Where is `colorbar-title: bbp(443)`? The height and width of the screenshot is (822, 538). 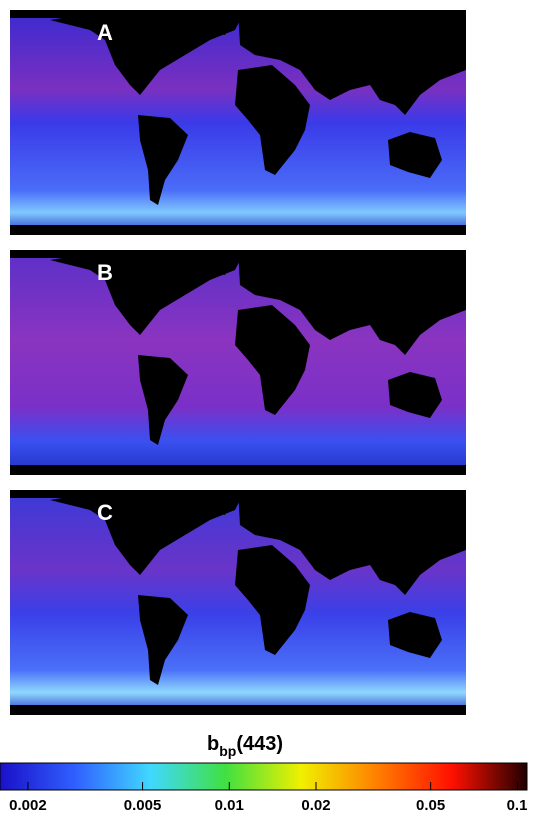
colorbar-title: bbp(443) is located at coordinates (245, 746).